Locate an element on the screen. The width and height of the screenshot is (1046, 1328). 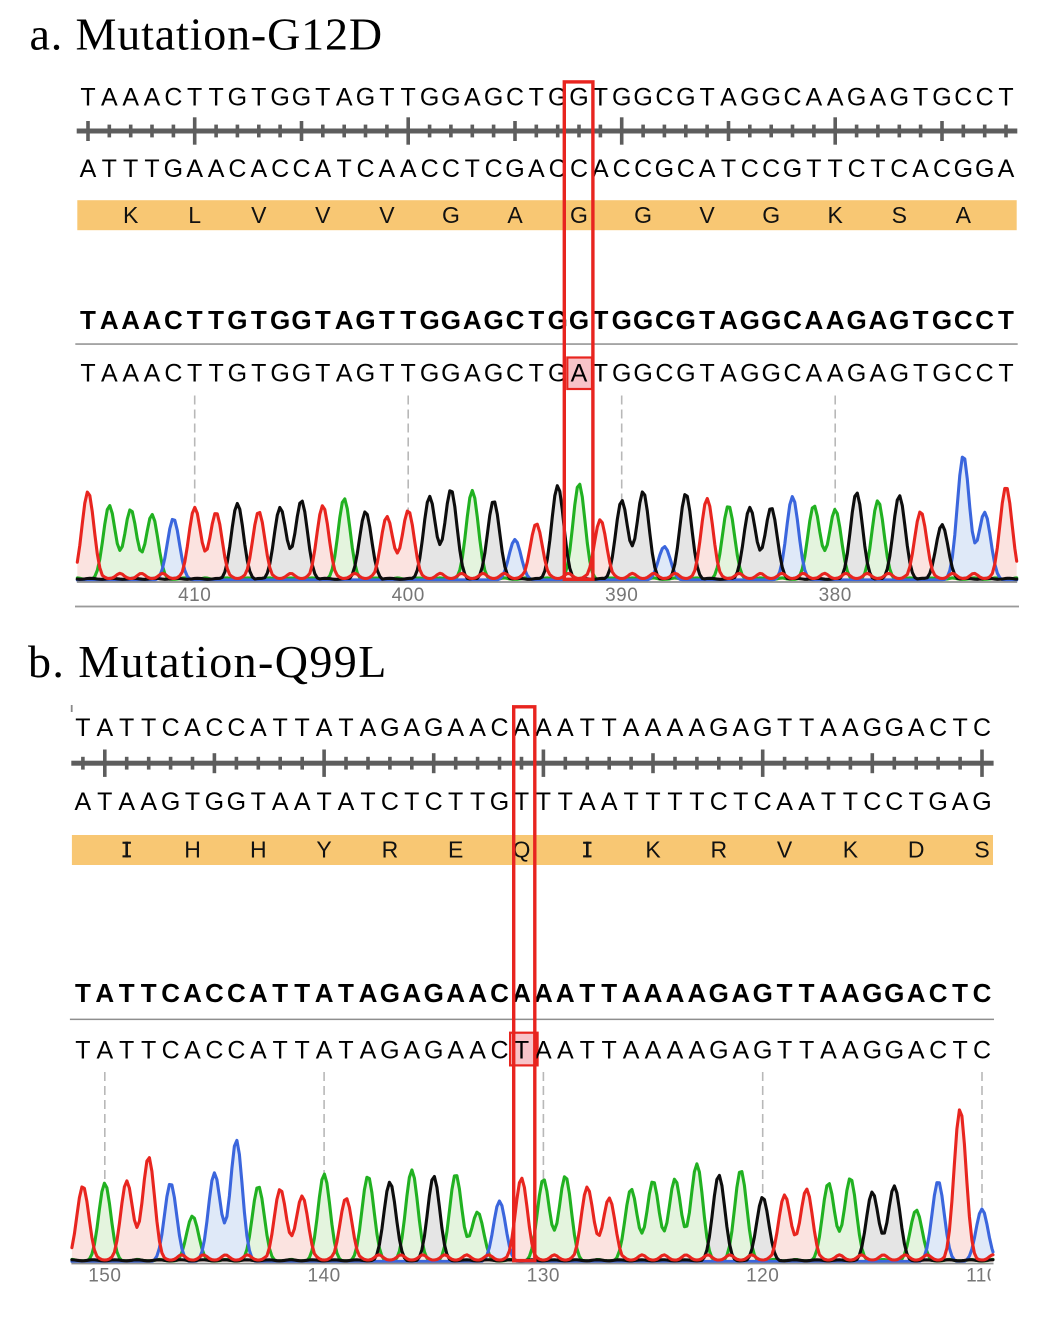
svg-text: H is located at coordinates (192, 849).